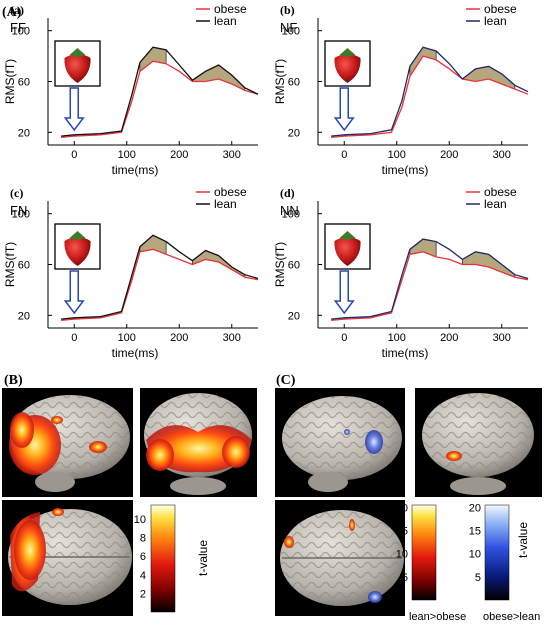 The height and width of the screenshot is (628, 544). I want to click on colorbar-c-warm-ticks: 5 10 15 20, so click(402, 543).